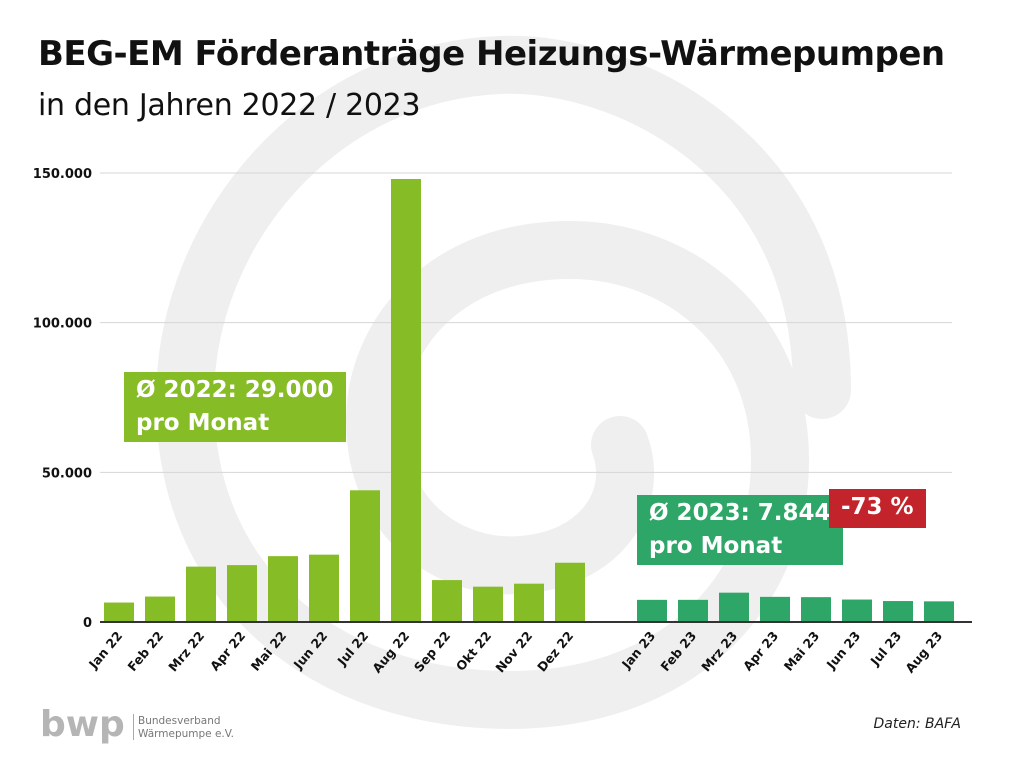  I want to click on x-tick-label: Apr 22, so click(227, 650).